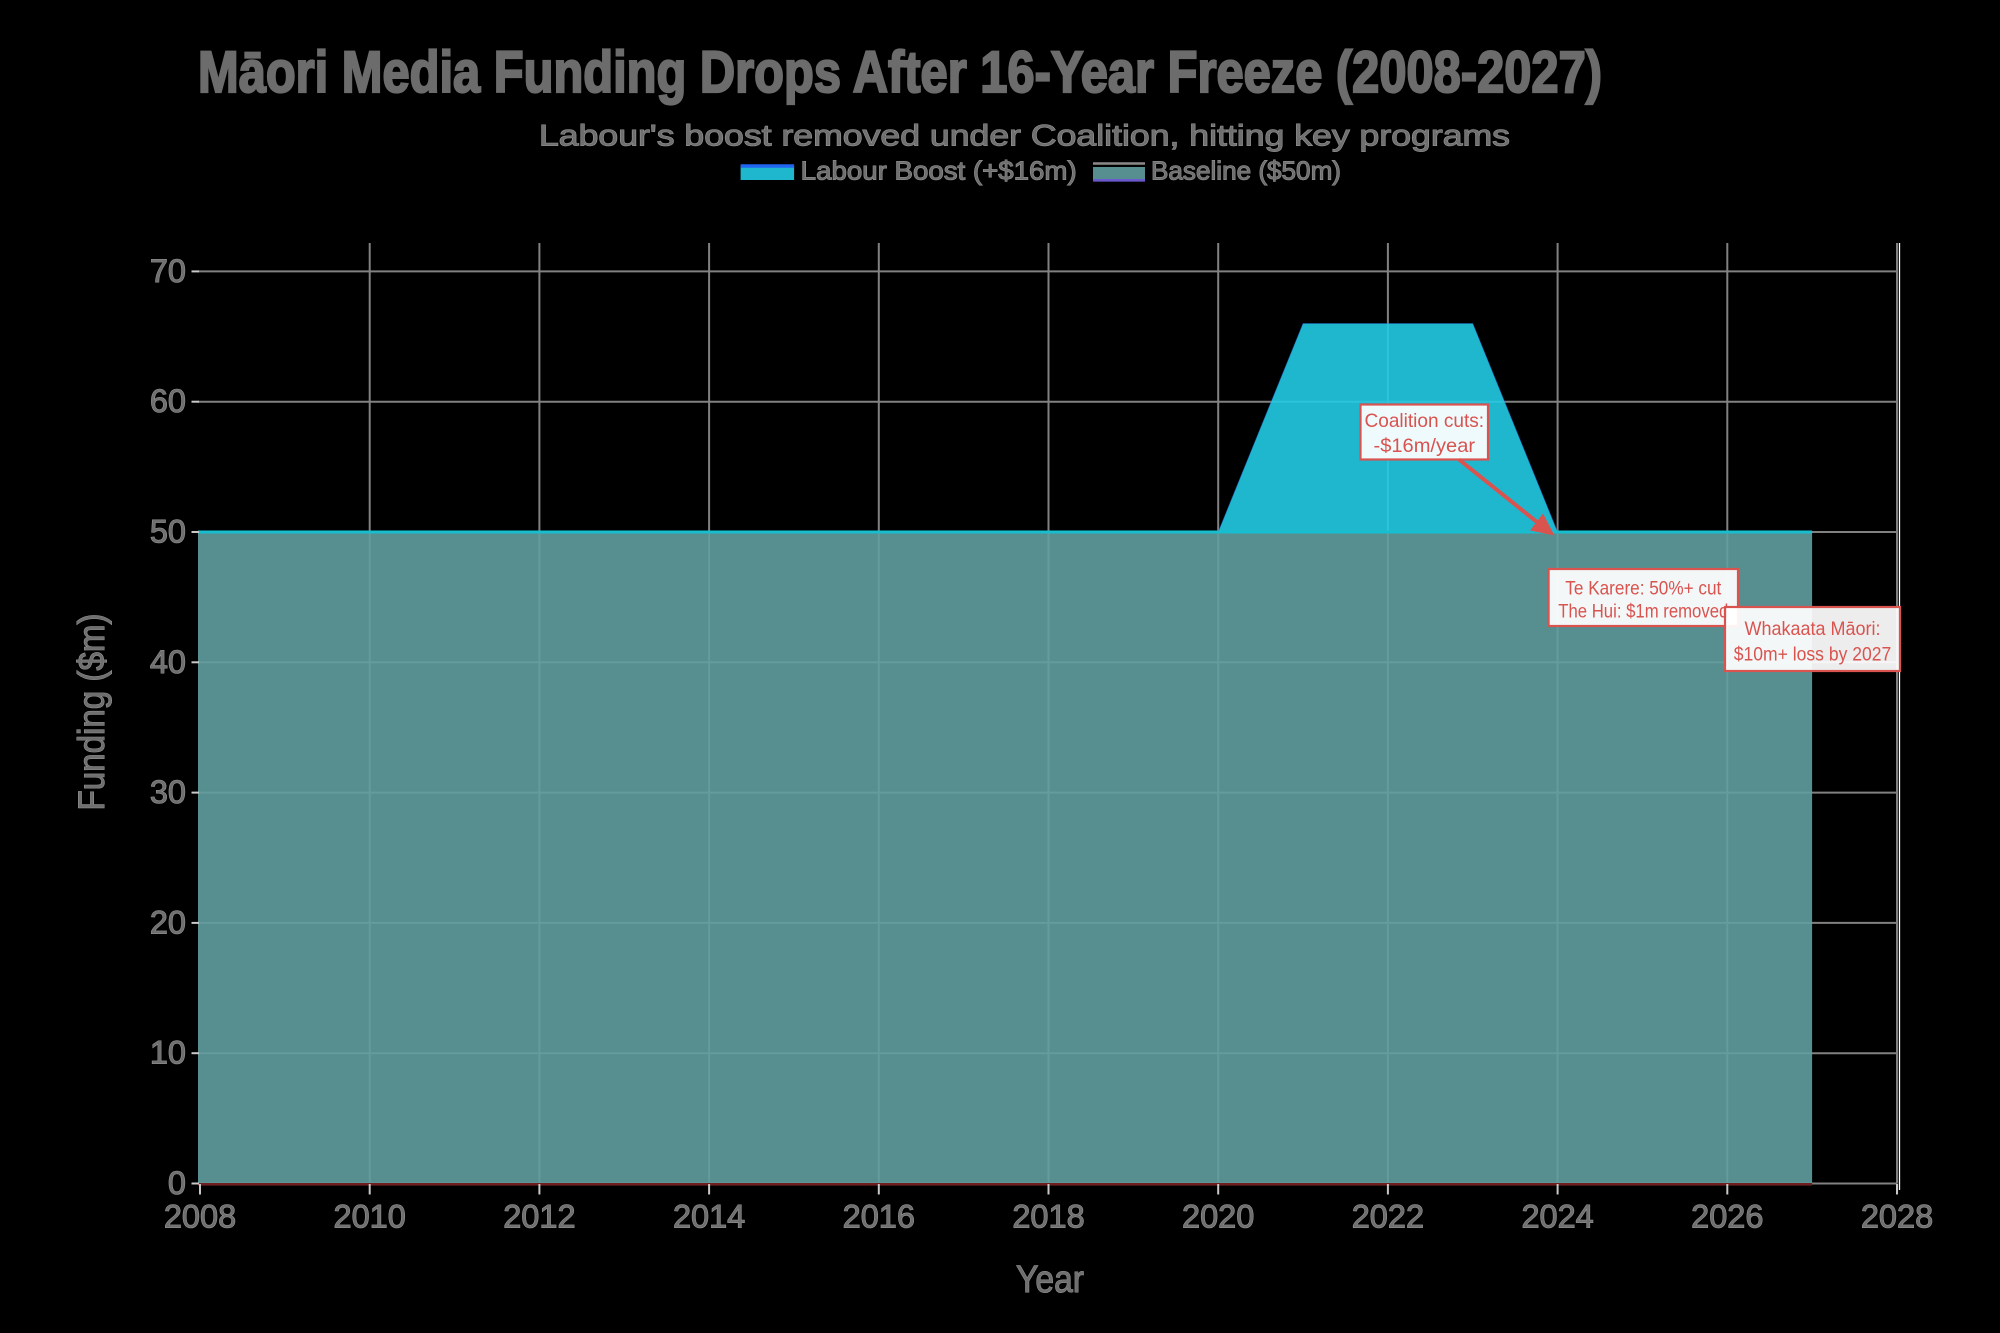 This screenshot has width=2000, height=1333. Describe the element at coordinates (1727, 1217) in the screenshot. I see `svg-text: 2026` at that location.